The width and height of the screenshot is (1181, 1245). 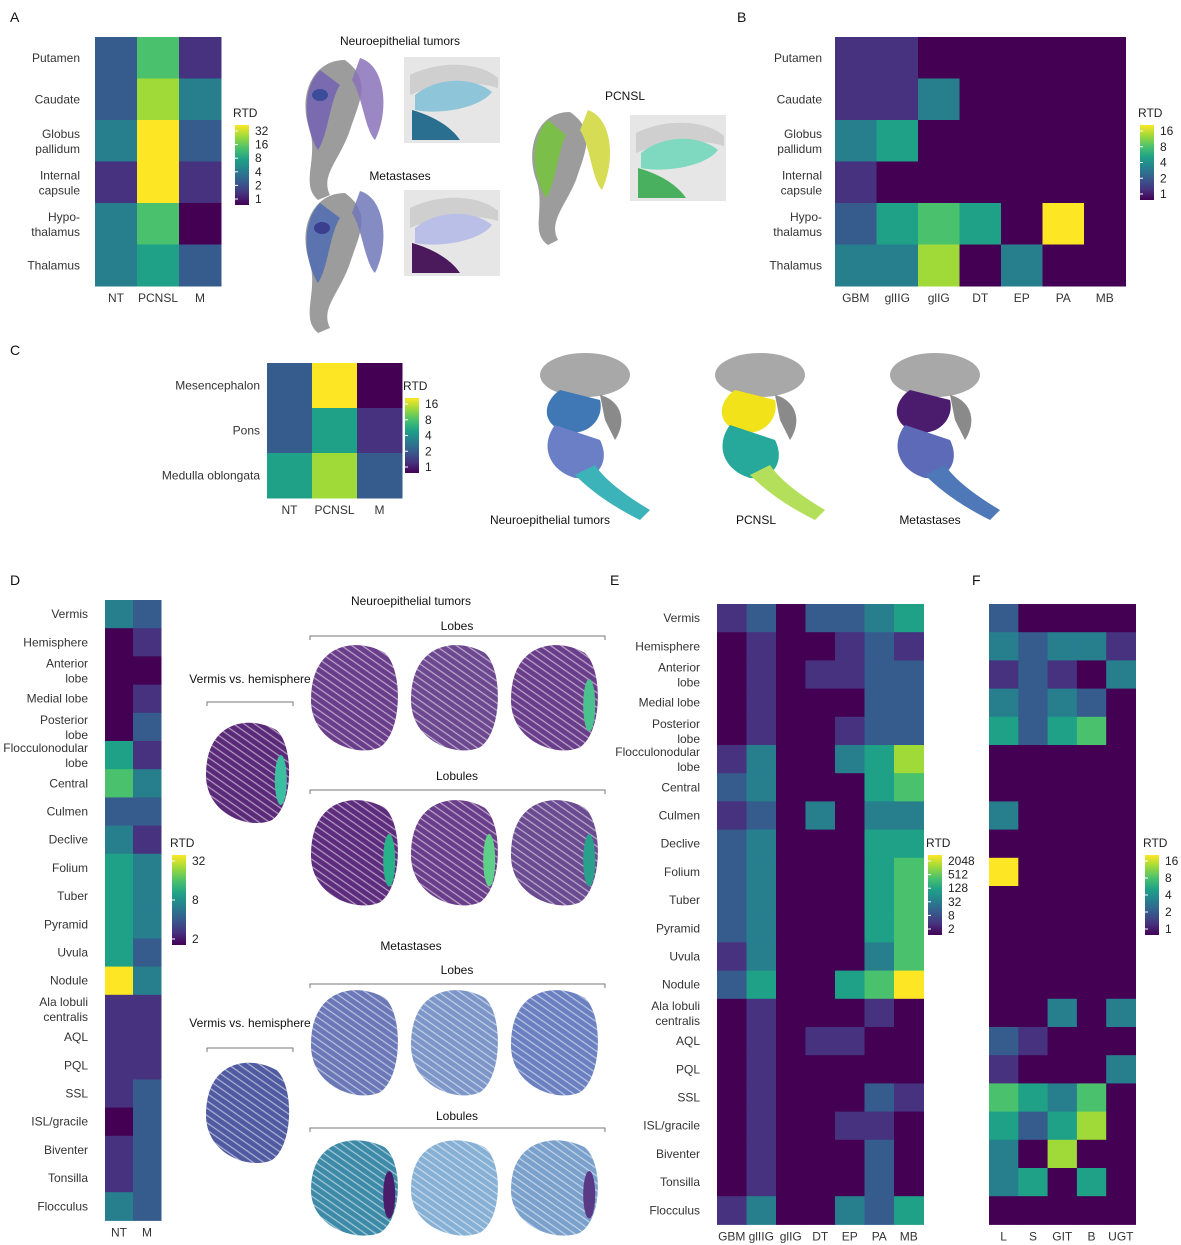 What do you see at coordinates (679, 816) in the screenshot?
I see `row-label: Culmen` at bounding box center [679, 816].